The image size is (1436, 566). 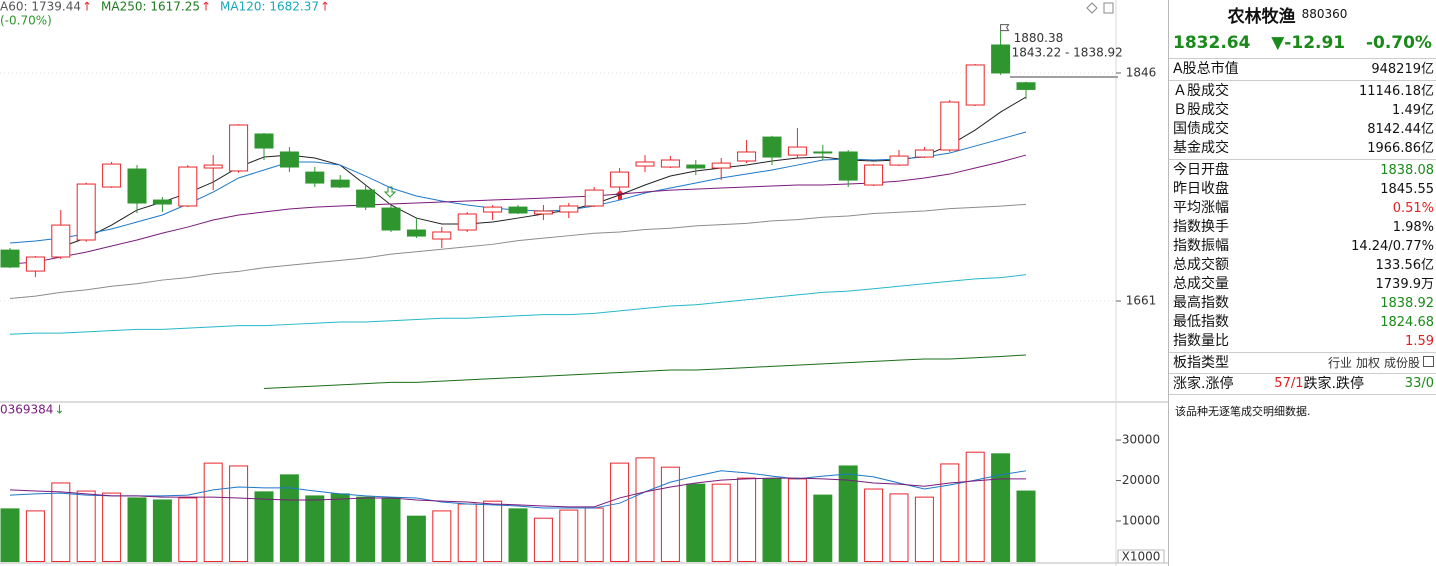 What do you see at coordinates (1201, 189) in the screenshot?
I see `stat-label: 昨日收盘` at bounding box center [1201, 189].